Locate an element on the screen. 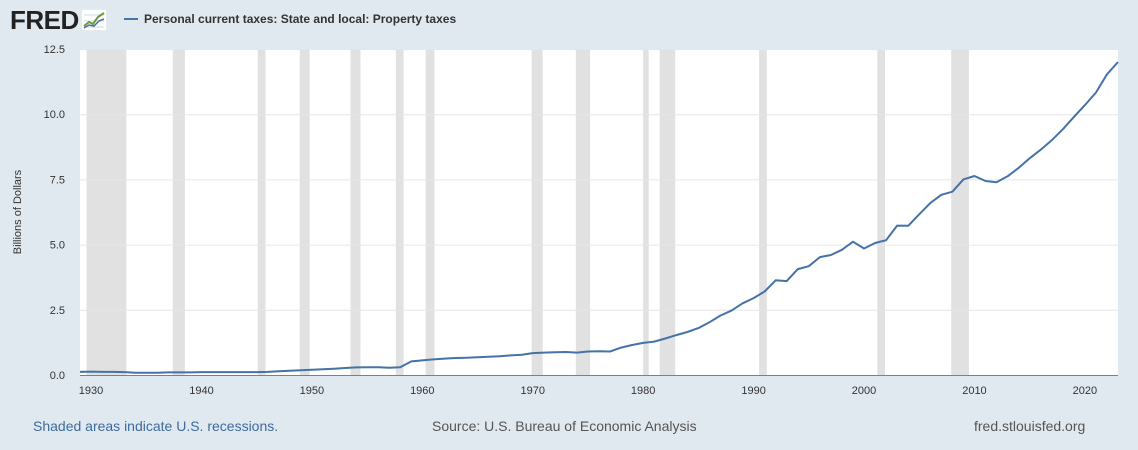  x-tick-label: 2000 is located at coordinates (864, 391).